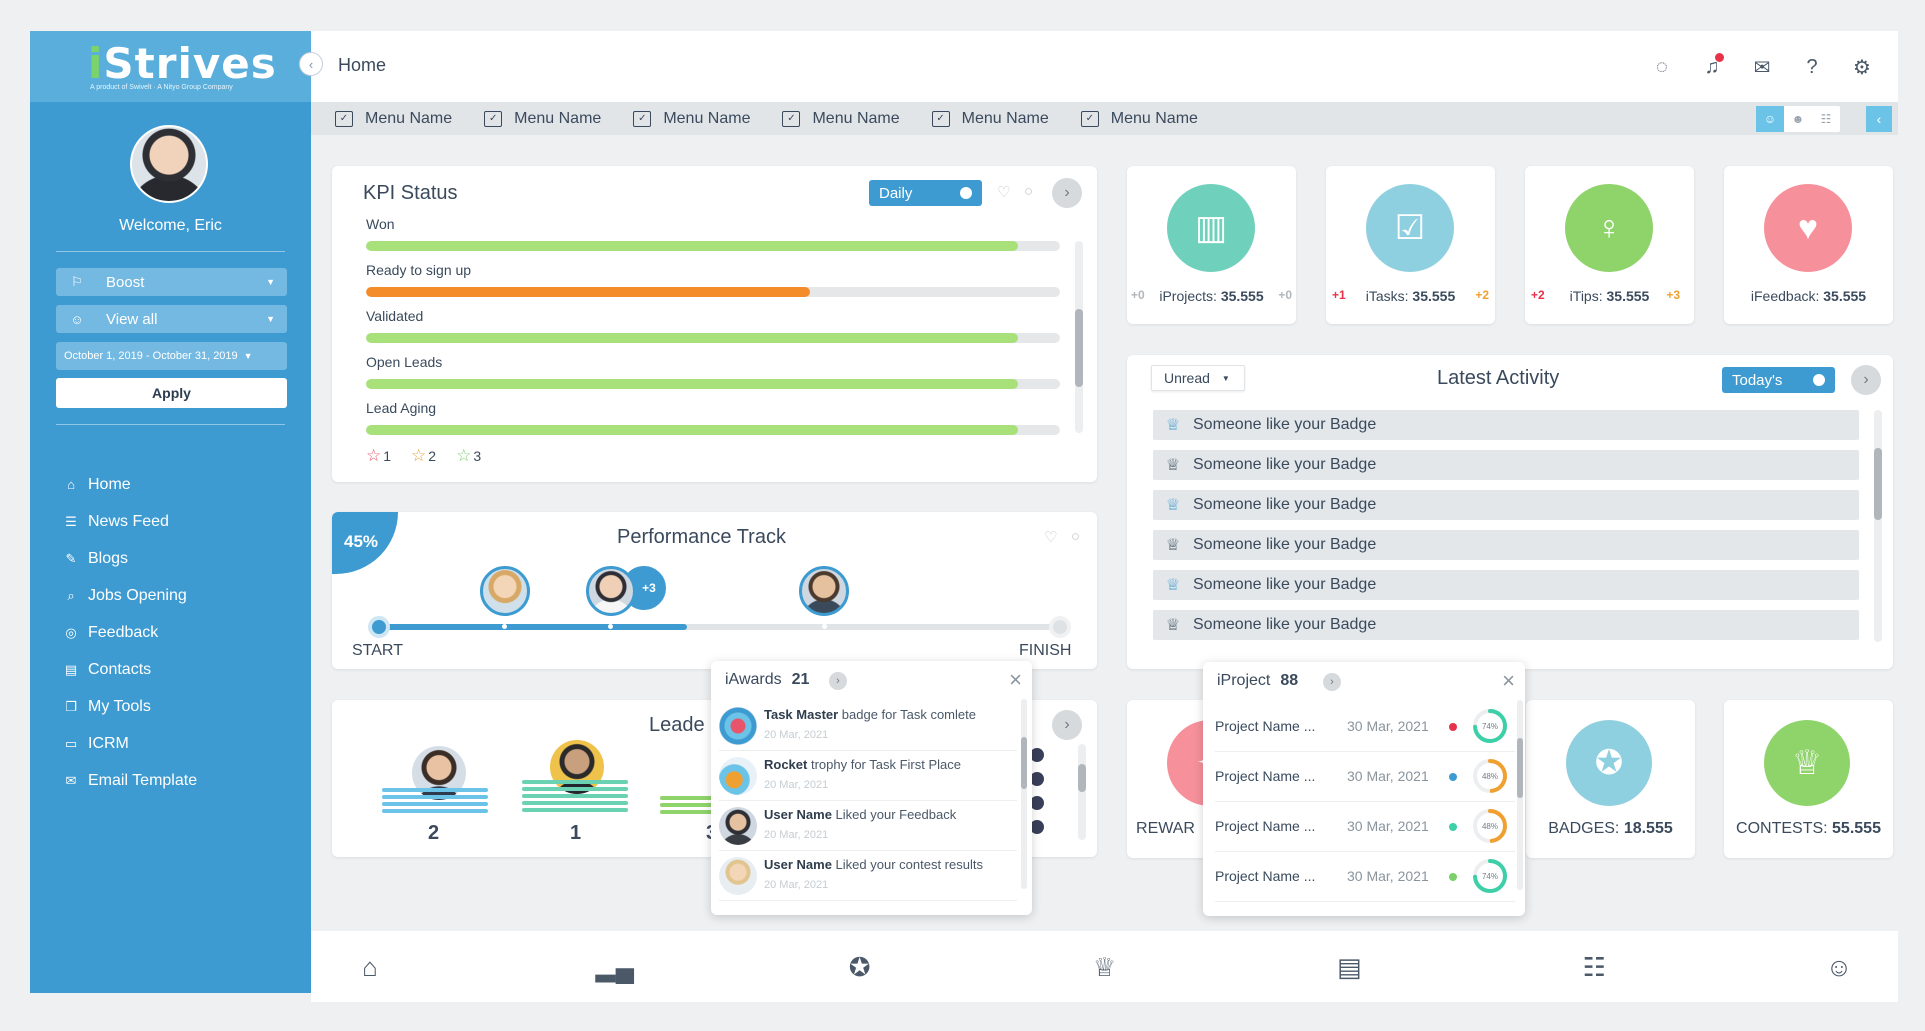 This screenshot has height=1031, width=1925. I want to click on track-start-label: START, so click(377, 650).